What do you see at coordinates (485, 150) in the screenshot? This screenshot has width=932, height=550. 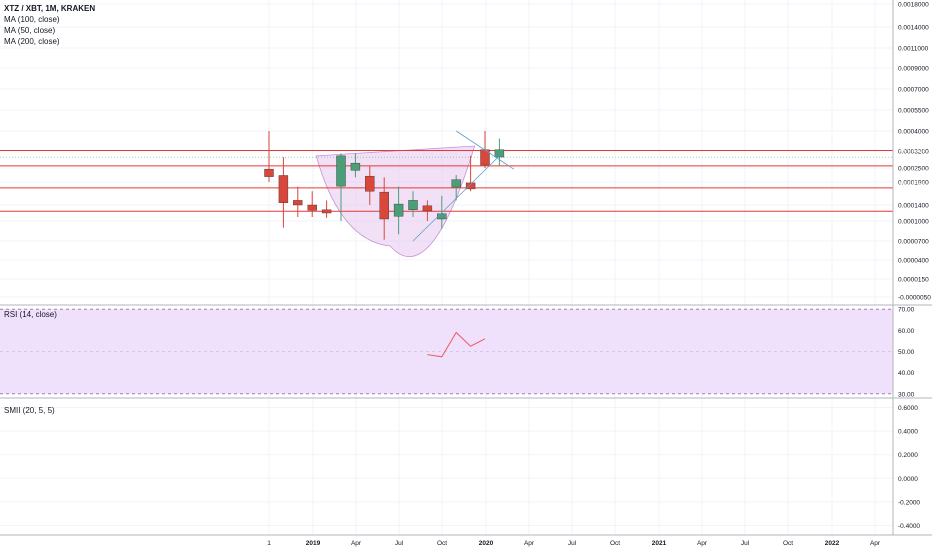 I see `trend-line-upper` at bounding box center [485, 150].